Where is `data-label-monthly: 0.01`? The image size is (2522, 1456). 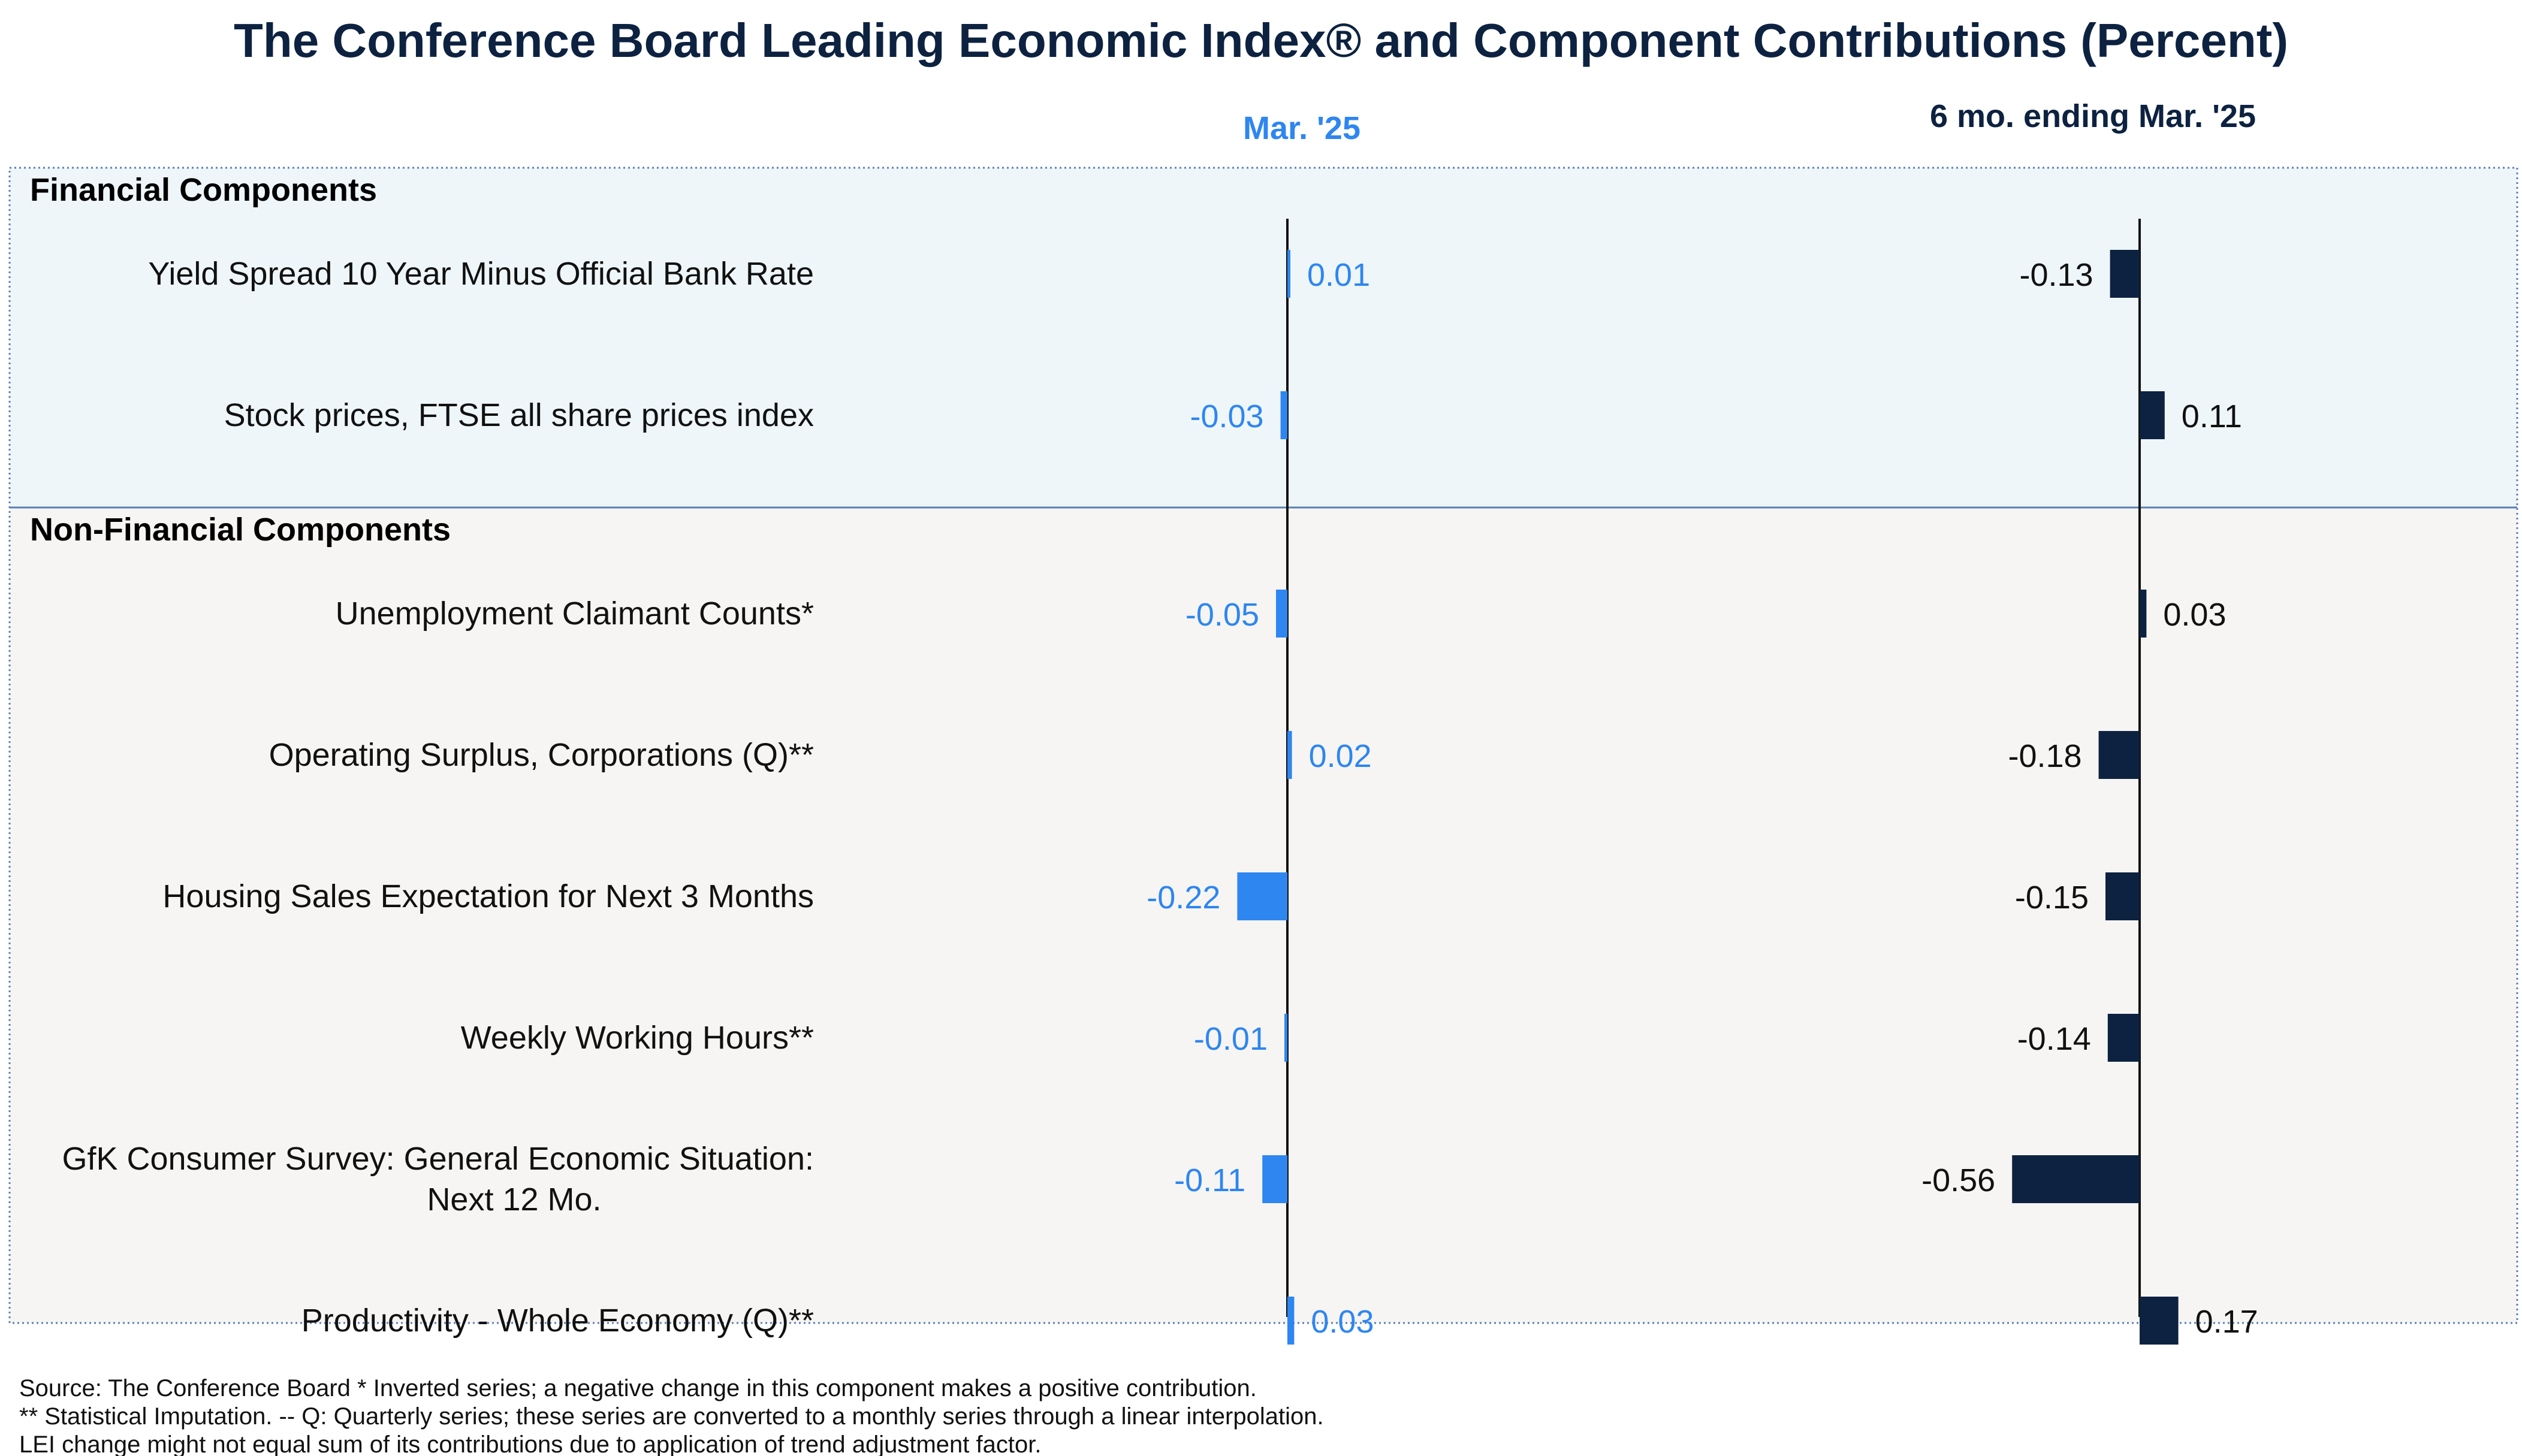 data-label-monthly: 0.01 is located at coordinates (1339, 275).